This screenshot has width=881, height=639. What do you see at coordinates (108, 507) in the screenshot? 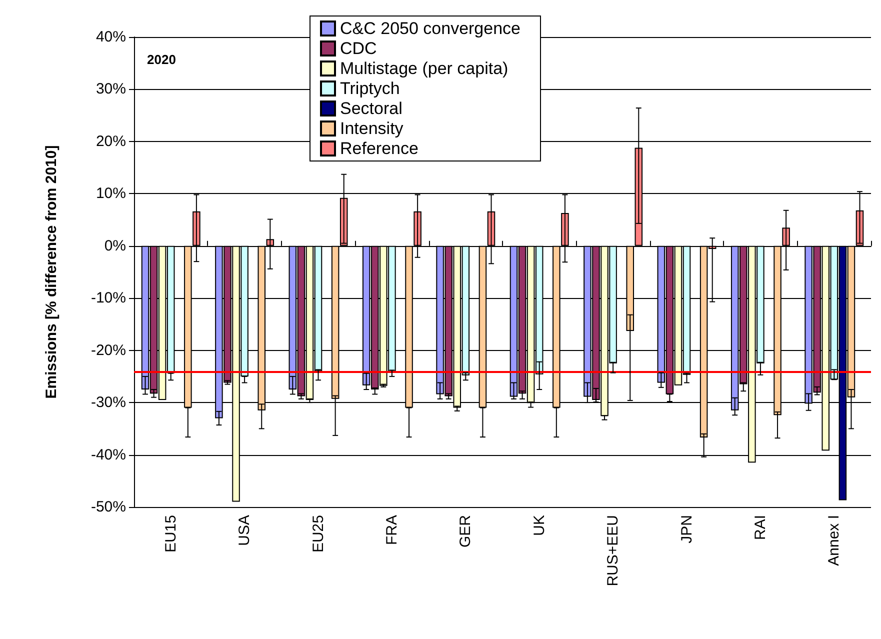
I see `y-tick-label: -50%` at bounding box center [108, 507].